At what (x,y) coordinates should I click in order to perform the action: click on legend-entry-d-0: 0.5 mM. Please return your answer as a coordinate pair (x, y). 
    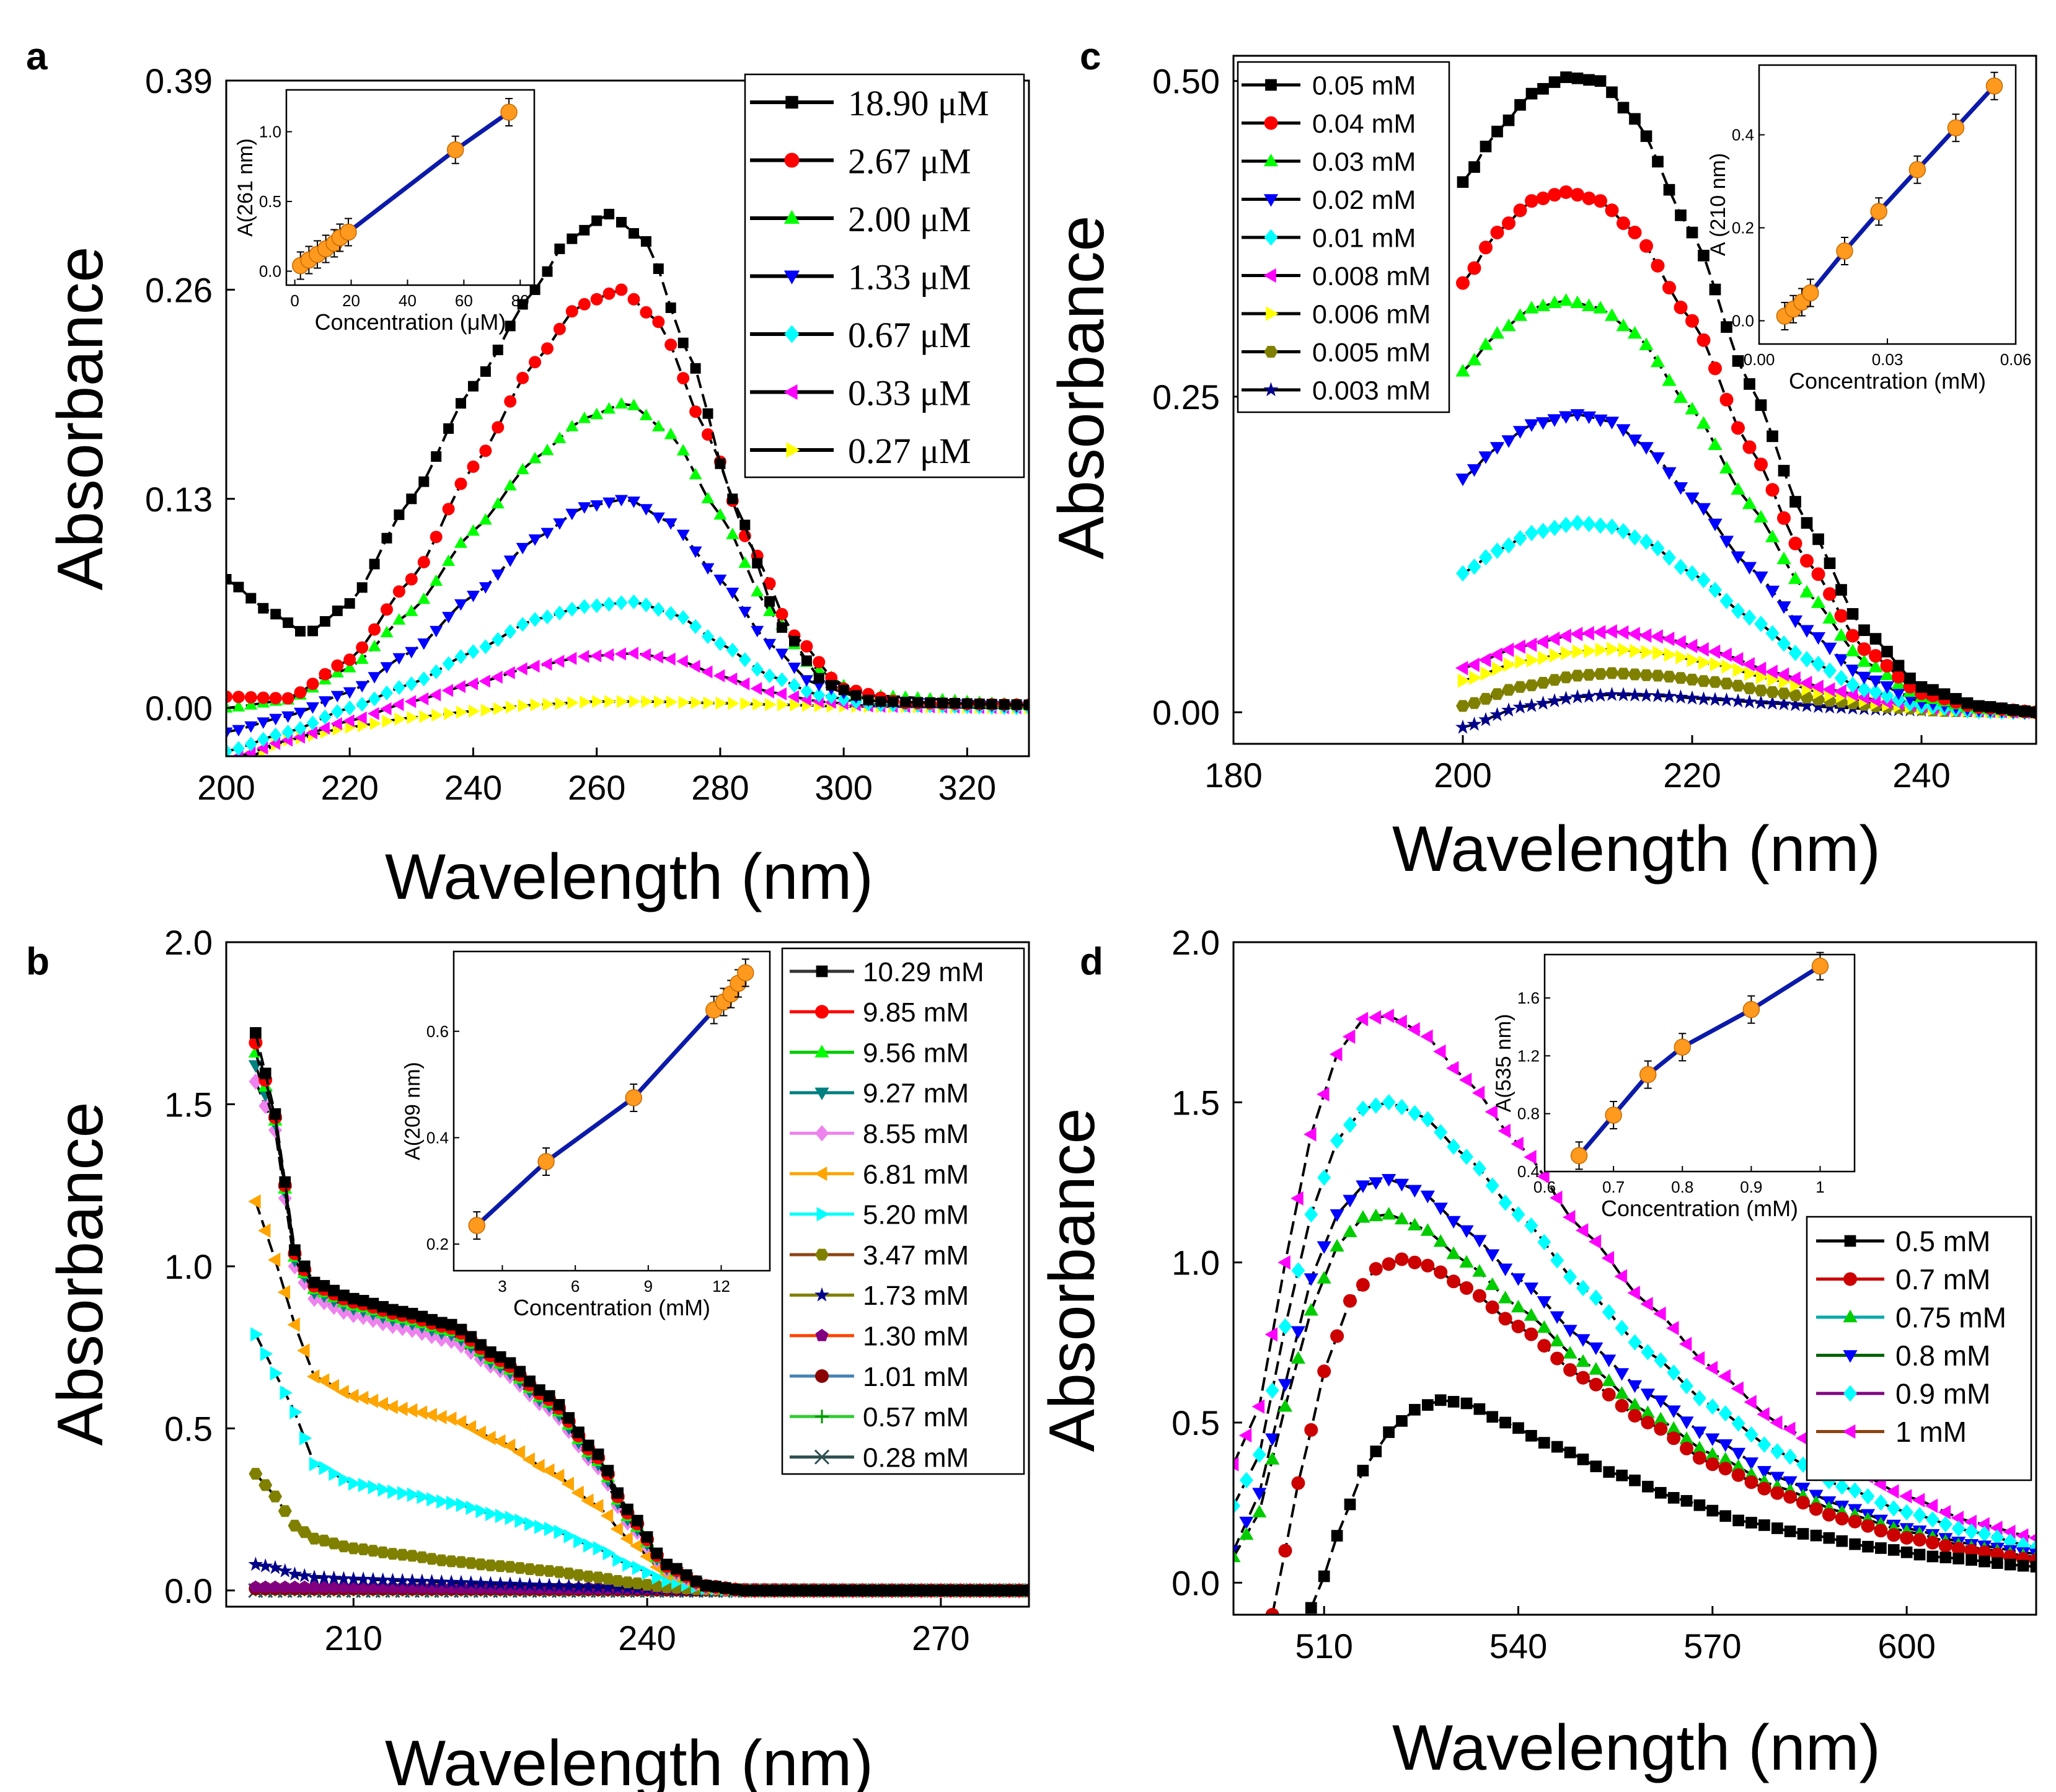
    Looking at the image, I should click on (1903, 1241).